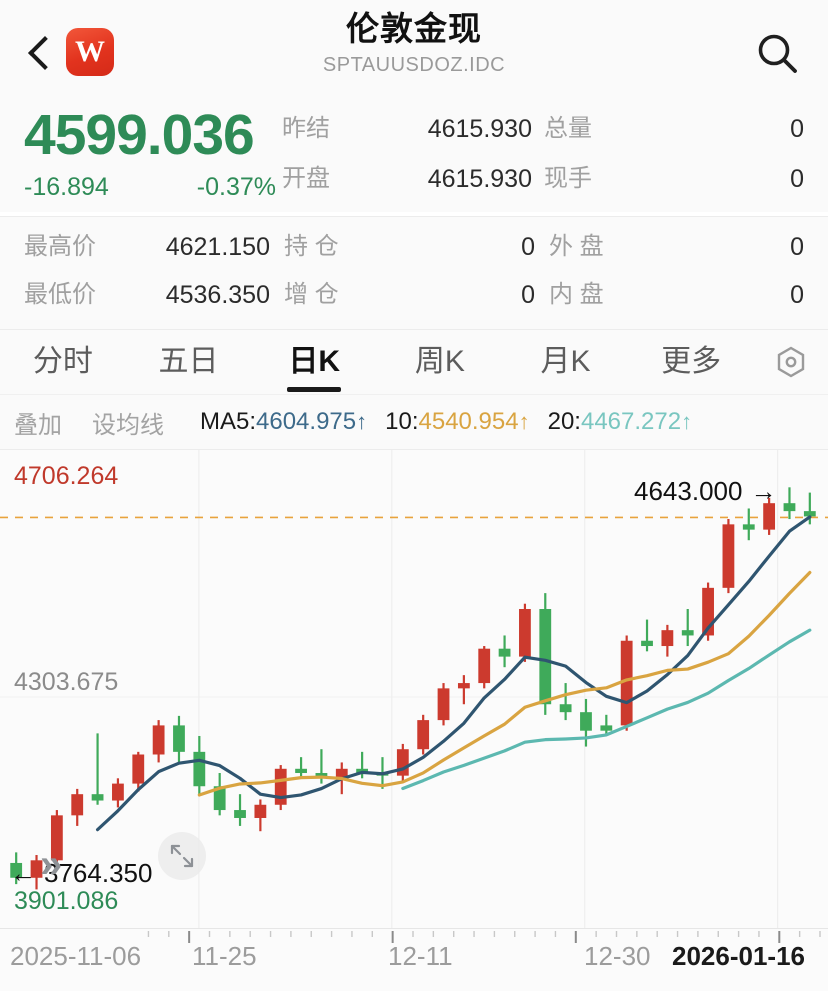 This screenshot has width=828, height=991. Describe the element at coordinates (763, 491) in the screenshot. I see `high-price-arrow-icon: →` at that location.